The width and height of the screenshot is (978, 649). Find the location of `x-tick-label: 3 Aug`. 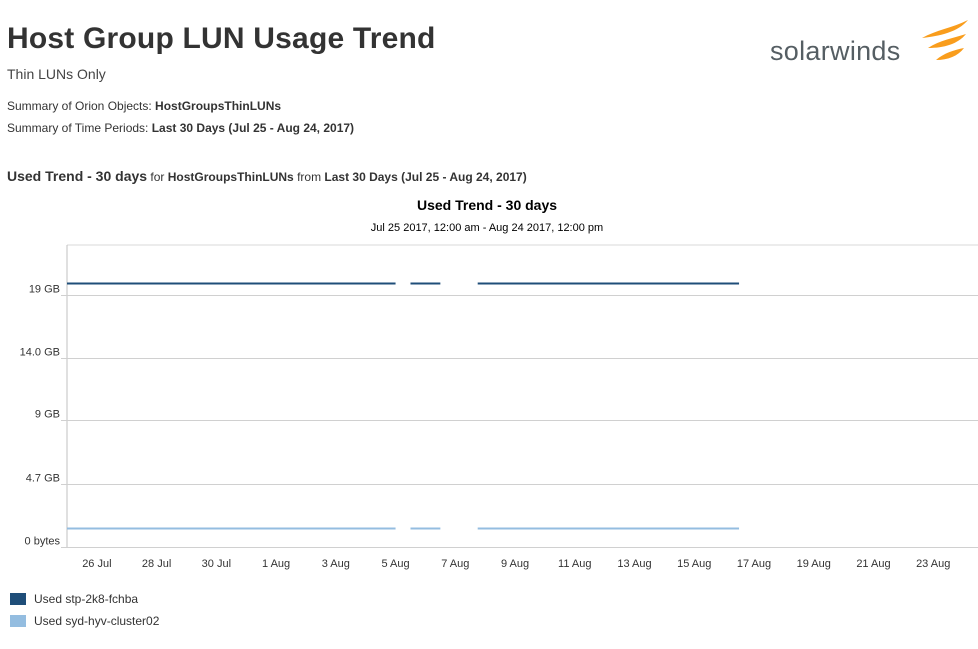

x-tick-label: 3 Aug is located at coordinates (336, 564).